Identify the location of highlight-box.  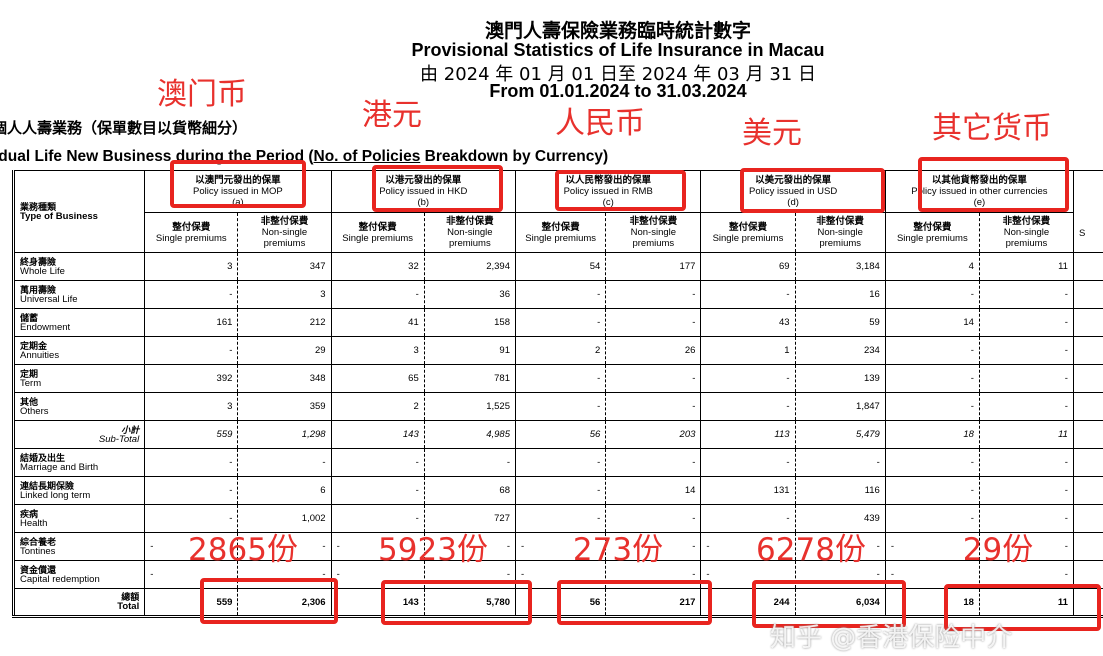
(812, 190).